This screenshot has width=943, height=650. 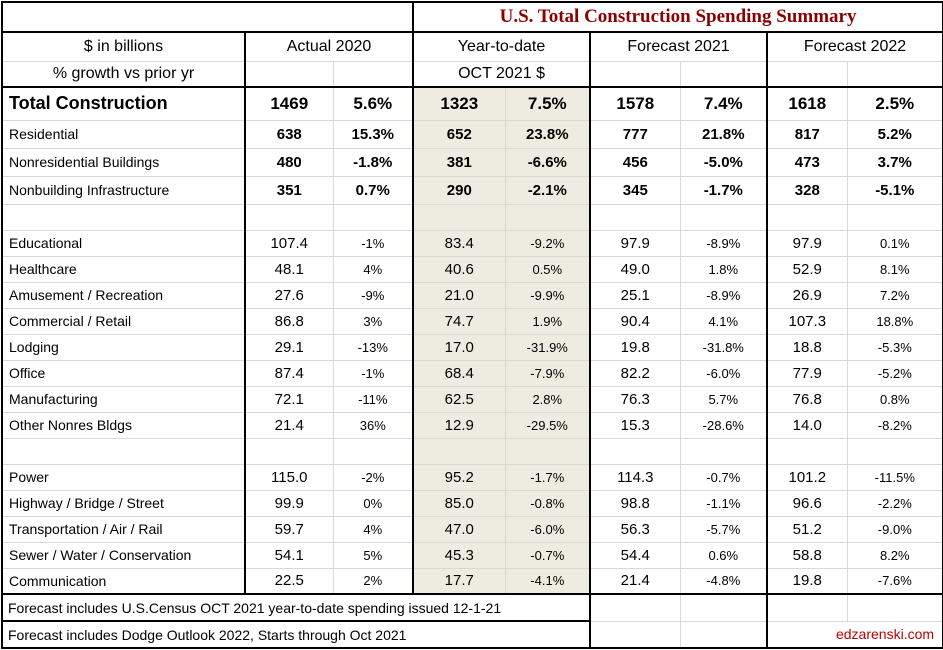 I want to click on pct-cell: -2.2%, so click(x=894, y=502).